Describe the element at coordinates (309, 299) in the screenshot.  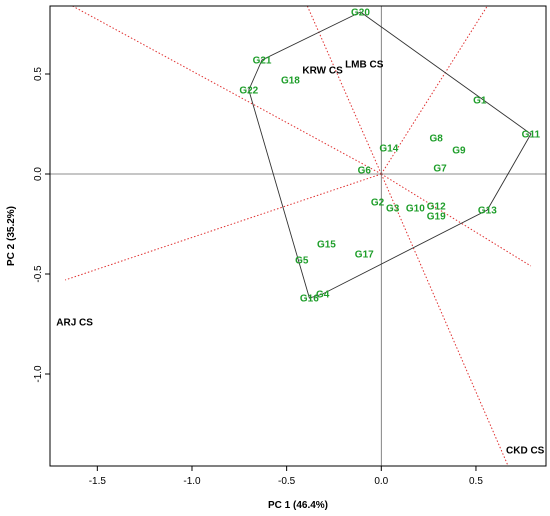
I see `genotype-g16: G16` at that location.